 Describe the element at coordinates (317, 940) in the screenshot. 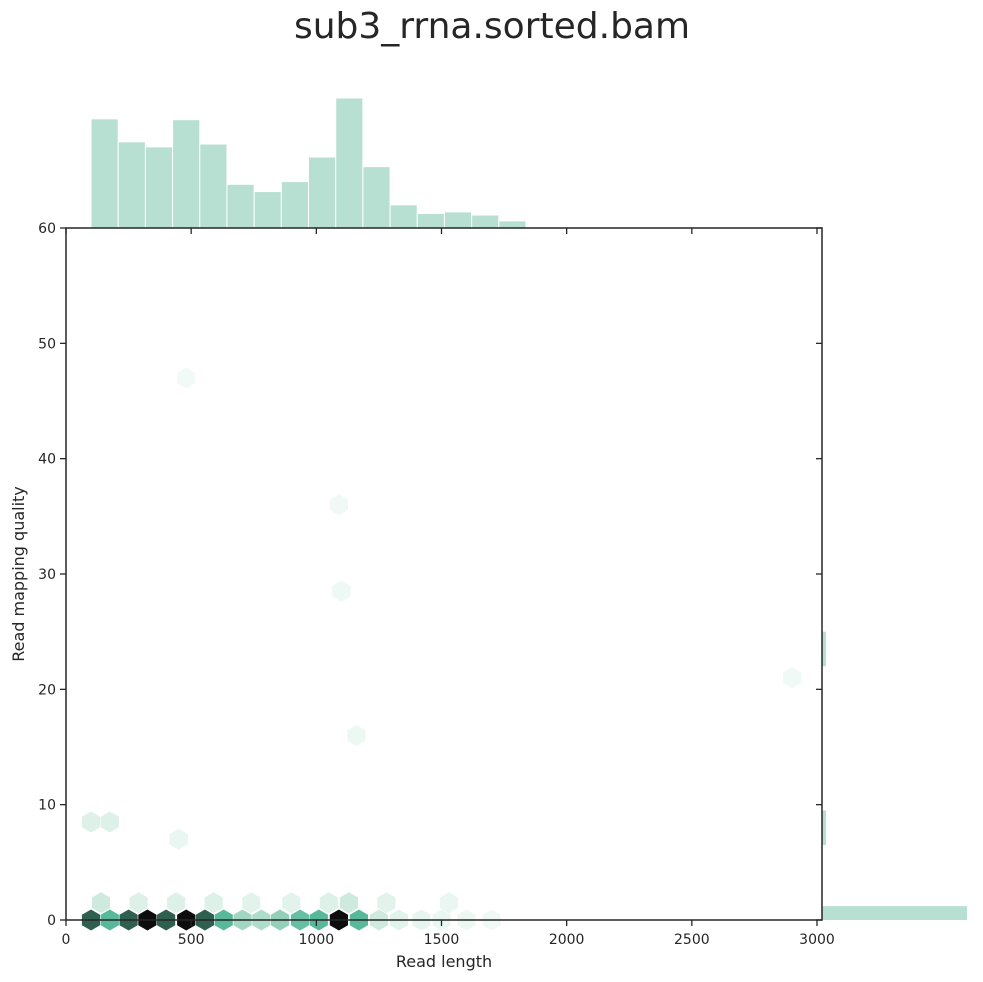

I see `x-tick-label: 1000` at that location.